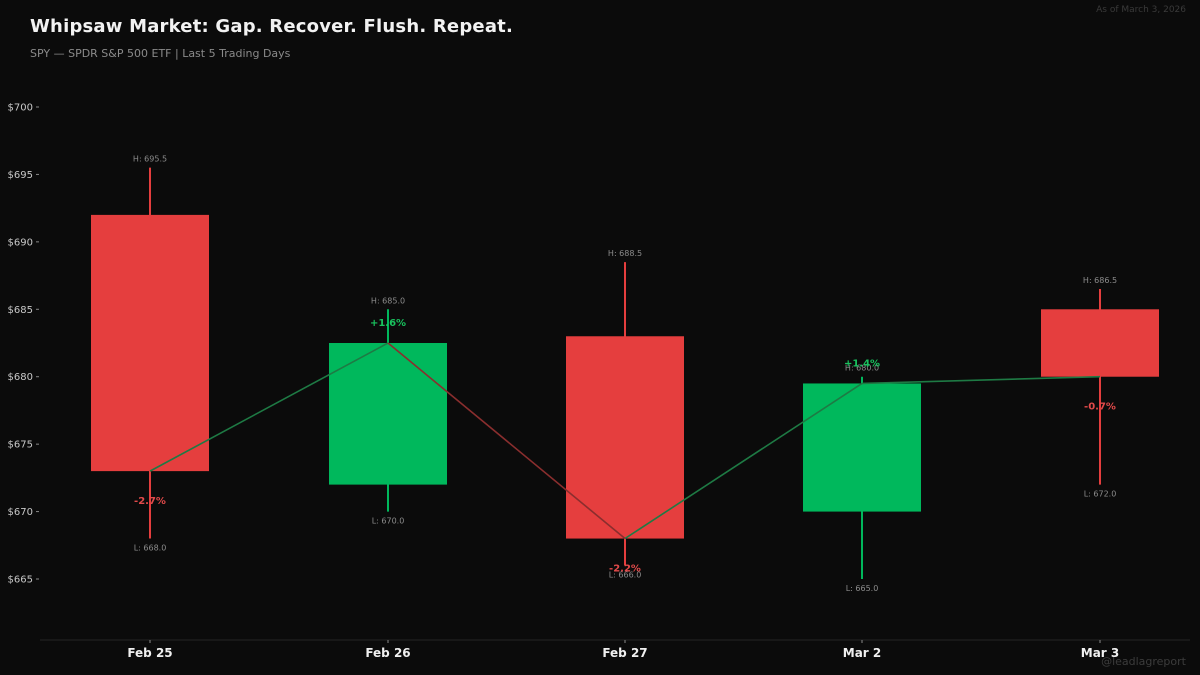  Describe the element at coordinates (388, 521) in the screenshot. I see `low-label: L: 670.0` at that location.